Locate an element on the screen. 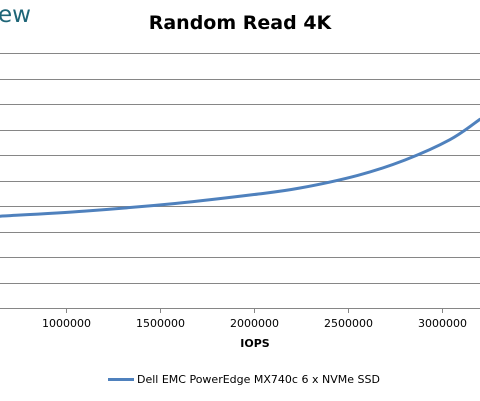  x-axis-ticks: 1000000 1500000 2000000 2500000 3000000 is located at coordinates (254, 319).